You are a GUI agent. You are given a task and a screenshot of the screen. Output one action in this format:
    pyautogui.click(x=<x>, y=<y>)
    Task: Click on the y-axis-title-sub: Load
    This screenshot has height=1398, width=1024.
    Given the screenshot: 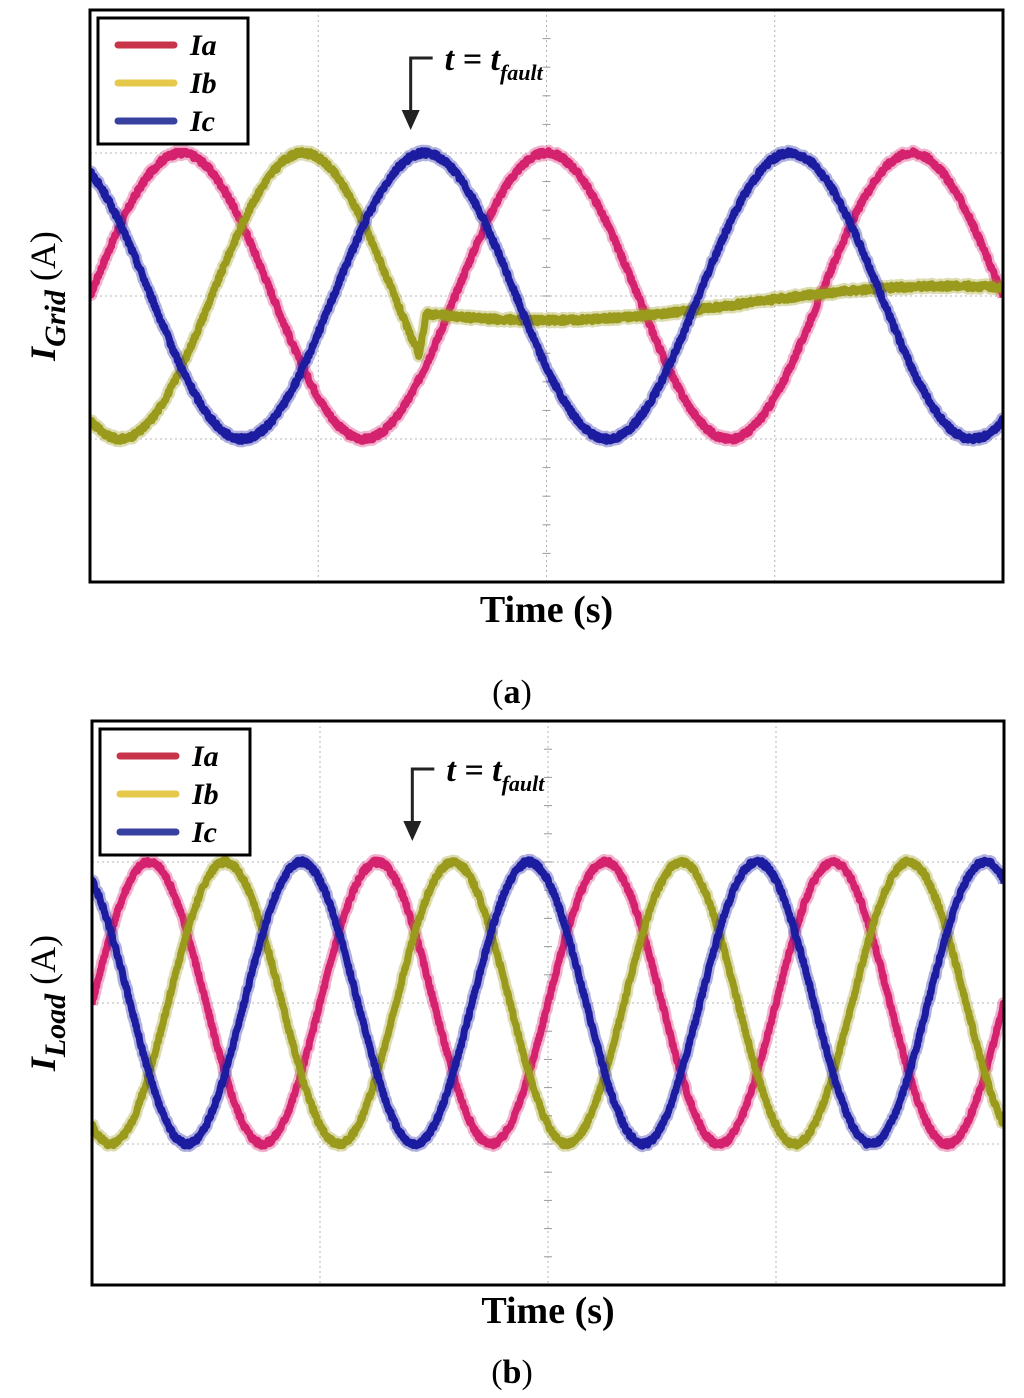 What is the action you would take?
    pyautogui.click(x=55, y=1025)
    